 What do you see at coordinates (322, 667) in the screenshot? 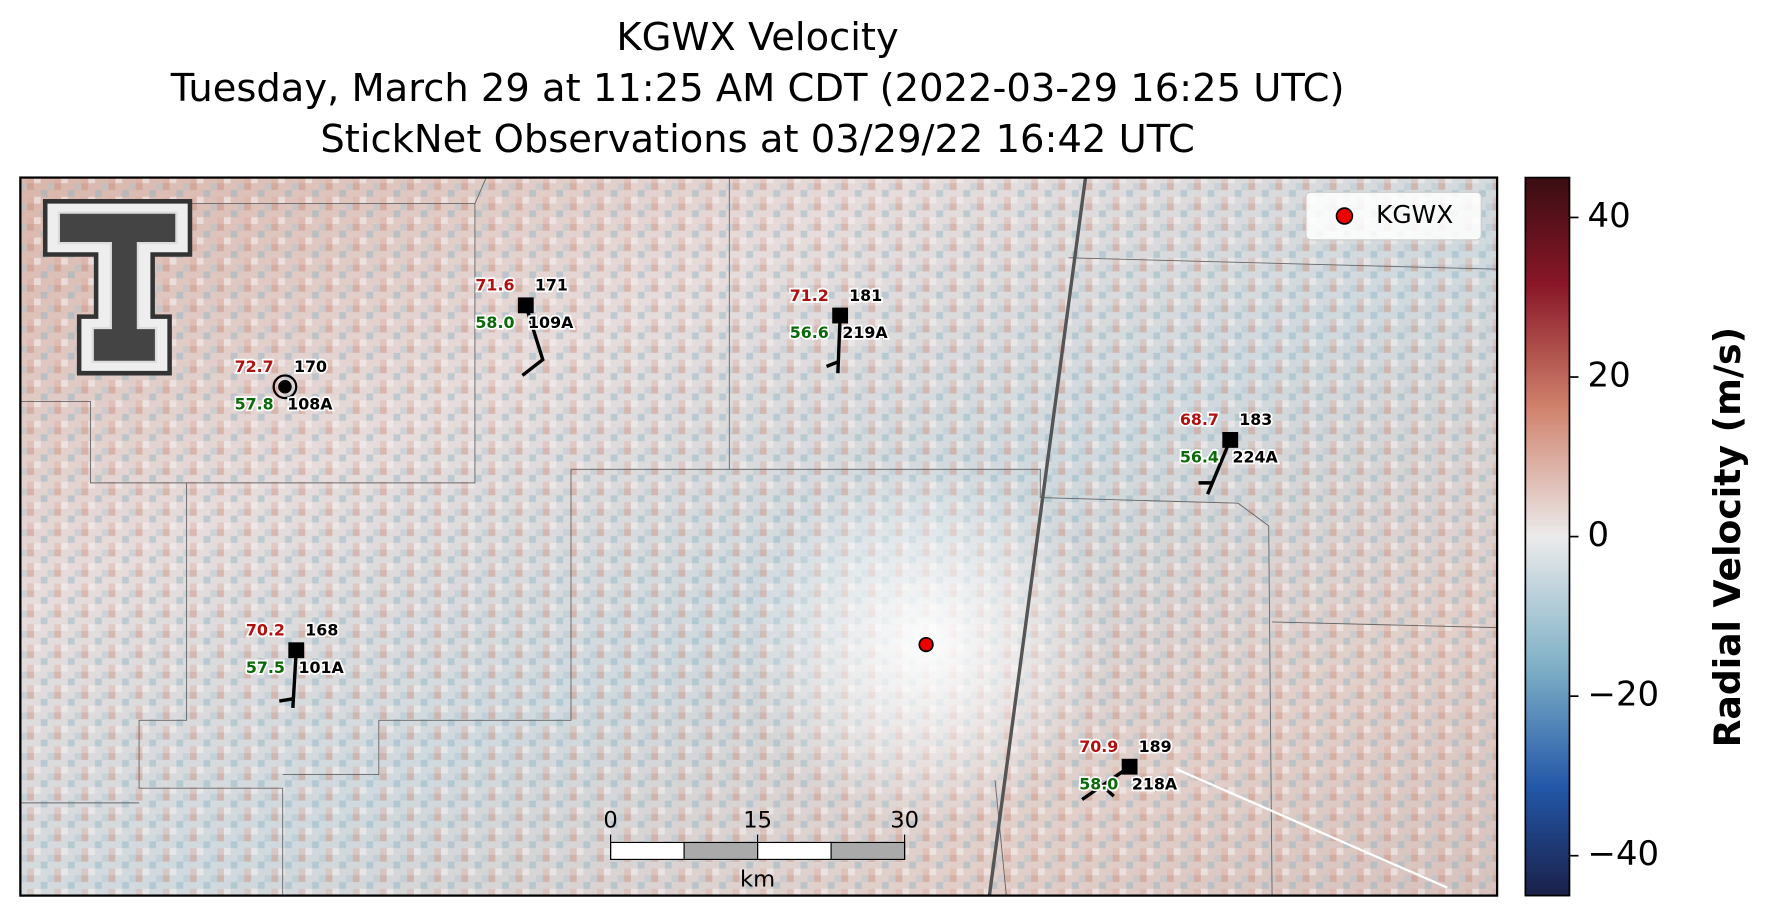
I see `station-id: 101A` at bounding box center [322, 667].